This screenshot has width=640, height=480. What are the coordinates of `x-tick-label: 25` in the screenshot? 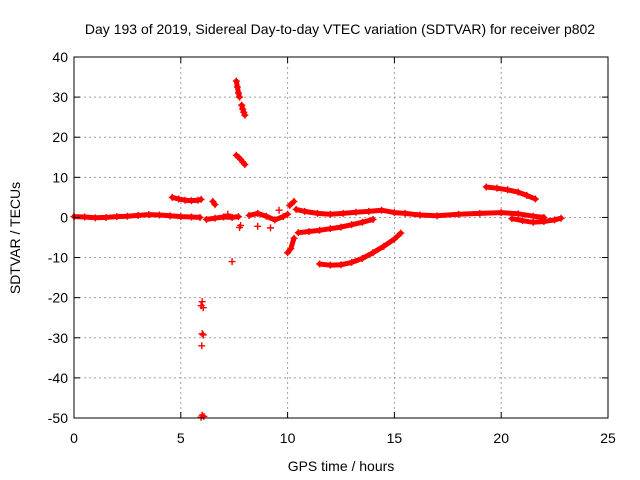 It's located at (608, 438).